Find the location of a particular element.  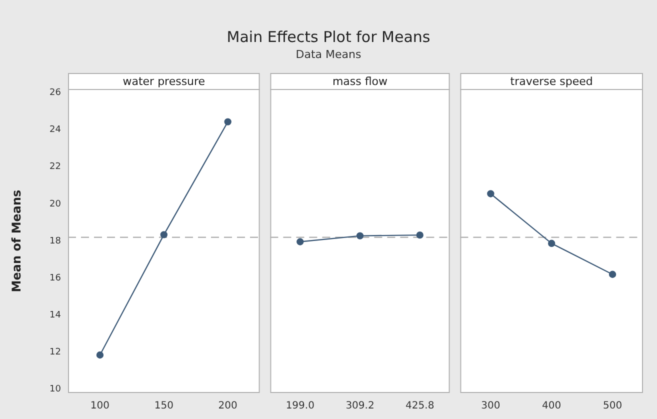

x-tick-label: 425.8 is located at coordinates (420, 406).